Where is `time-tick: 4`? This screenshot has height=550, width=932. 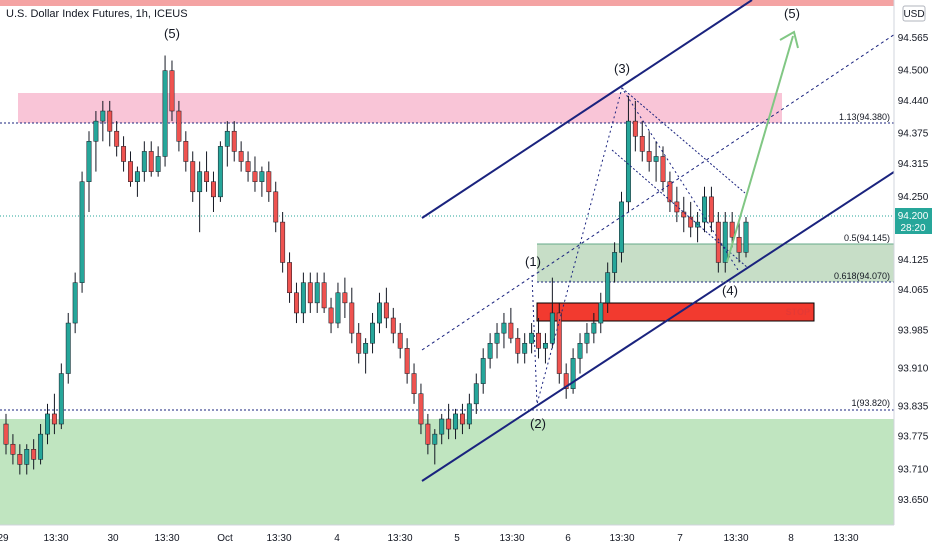 time-tick: 4 is located at coordinates (337, 538).